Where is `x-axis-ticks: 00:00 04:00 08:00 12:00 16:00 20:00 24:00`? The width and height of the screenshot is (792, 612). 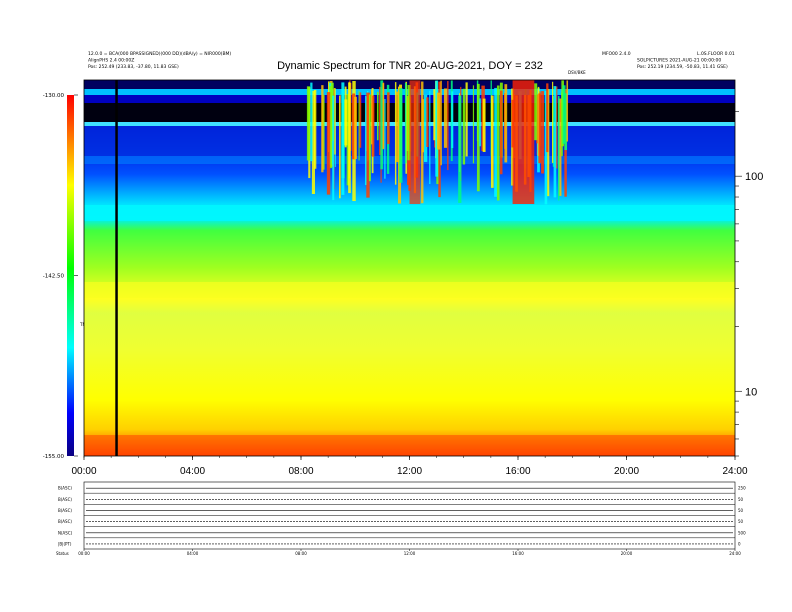
x-axis-ticks: 00:00 04:00 08:00 12:00 16:00 20:00 24:00 is located at coordinates (409, 466).